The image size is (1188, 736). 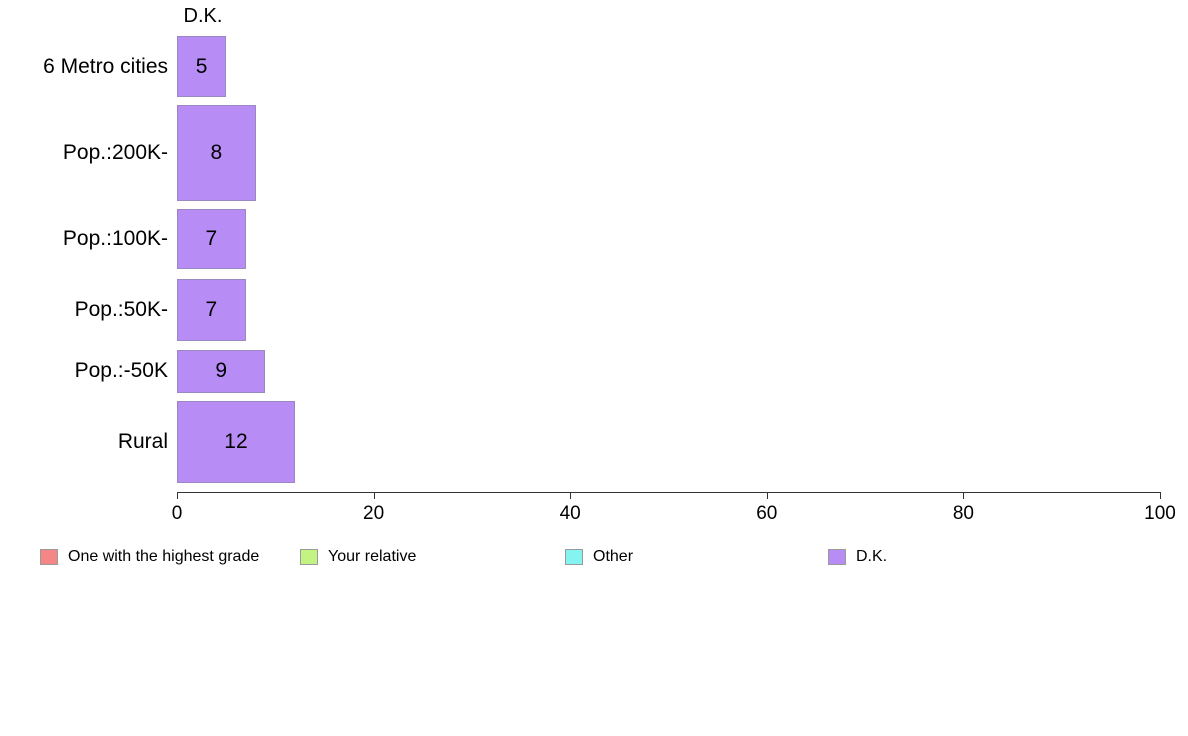 I want to click on legend-item-d-k: D.K., so click(x=857, y=557).